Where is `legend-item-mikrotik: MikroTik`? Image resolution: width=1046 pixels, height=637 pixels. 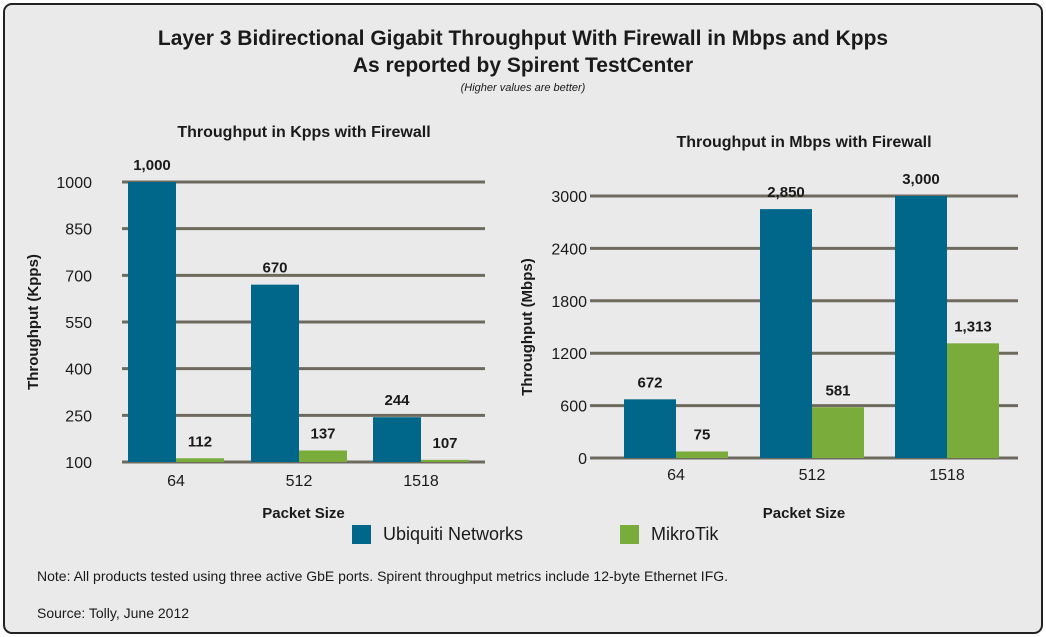
legend-item-mikrotik: MikroTik is located at coordinates (669, 534).